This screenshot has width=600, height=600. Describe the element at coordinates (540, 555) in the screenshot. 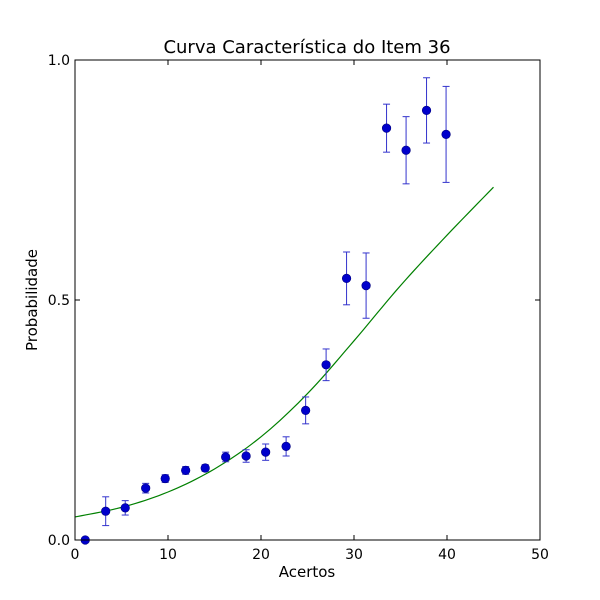

I see `x-tick-label: 50` at that location.